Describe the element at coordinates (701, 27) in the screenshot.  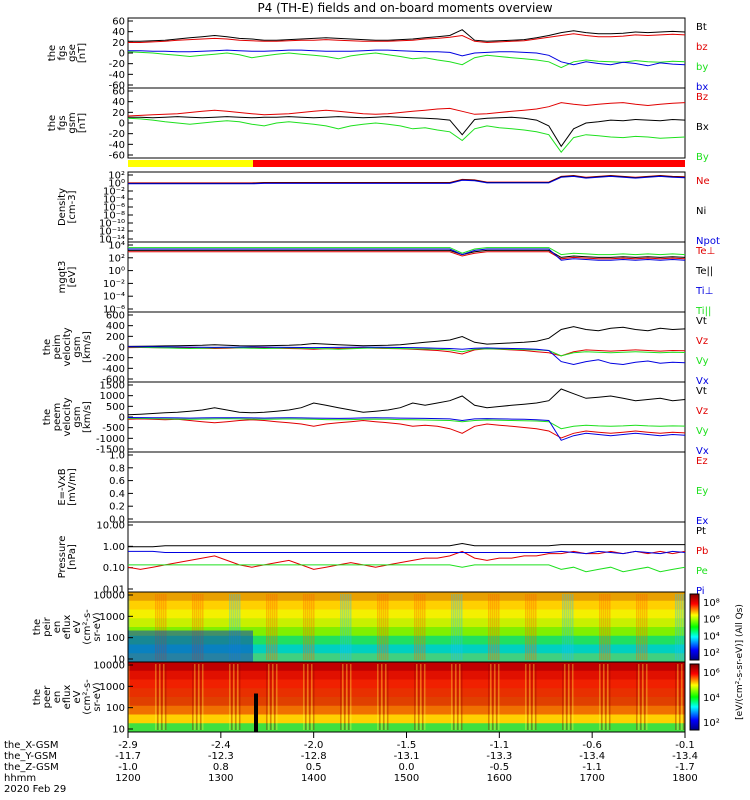
I see `legend-entry: Bt` at that location.